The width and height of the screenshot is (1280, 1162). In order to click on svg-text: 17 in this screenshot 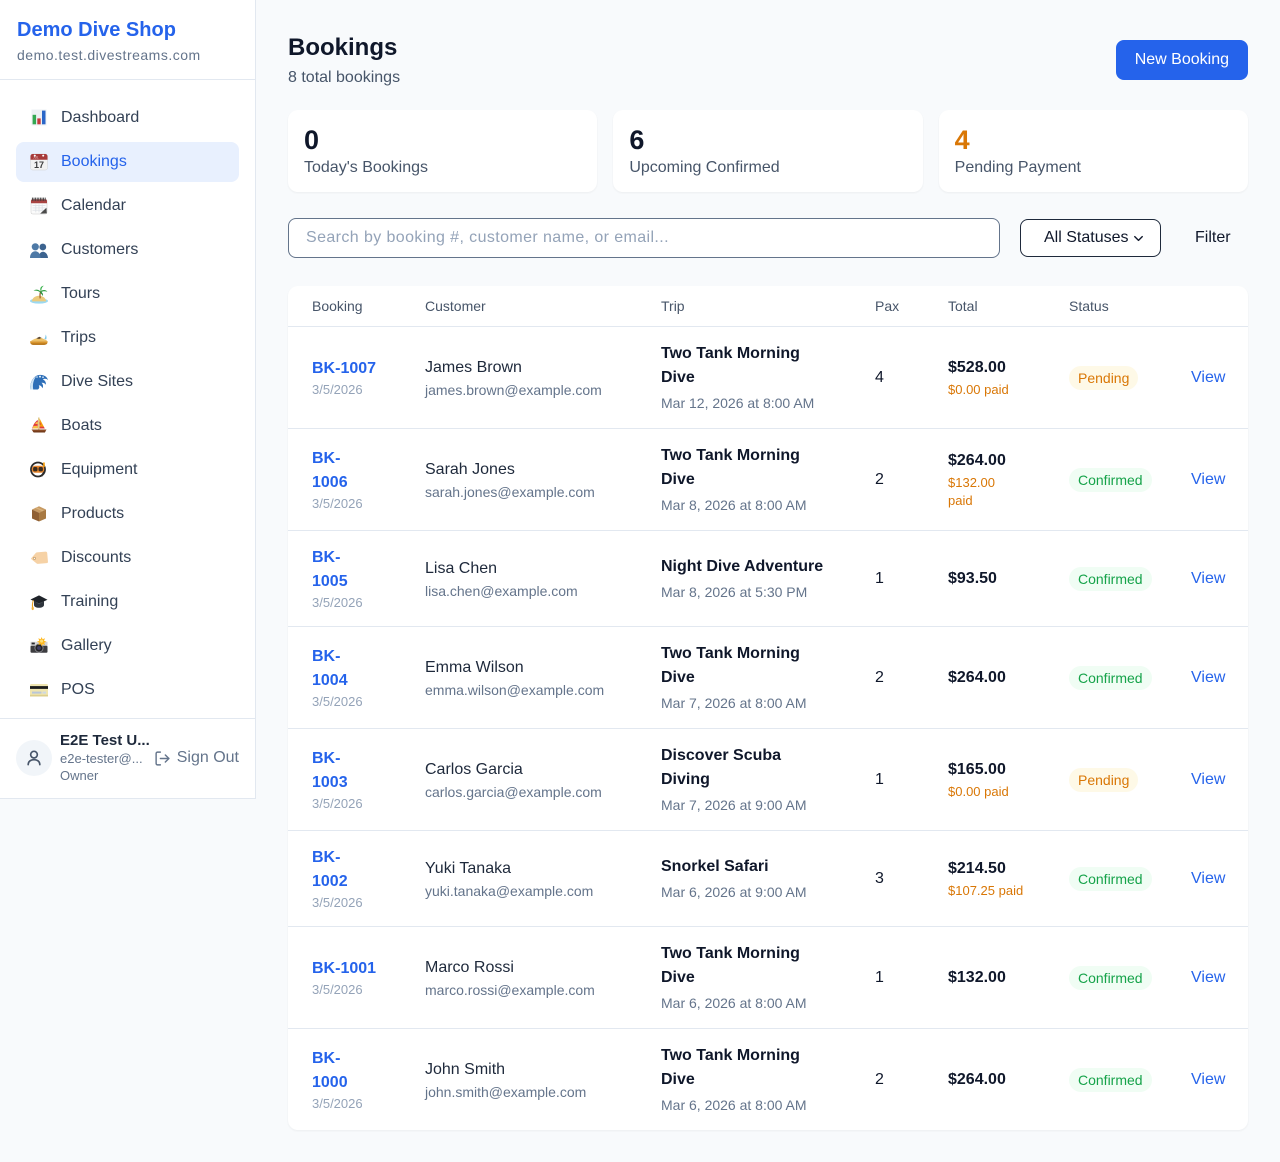, I will do `click(39, 165)`.